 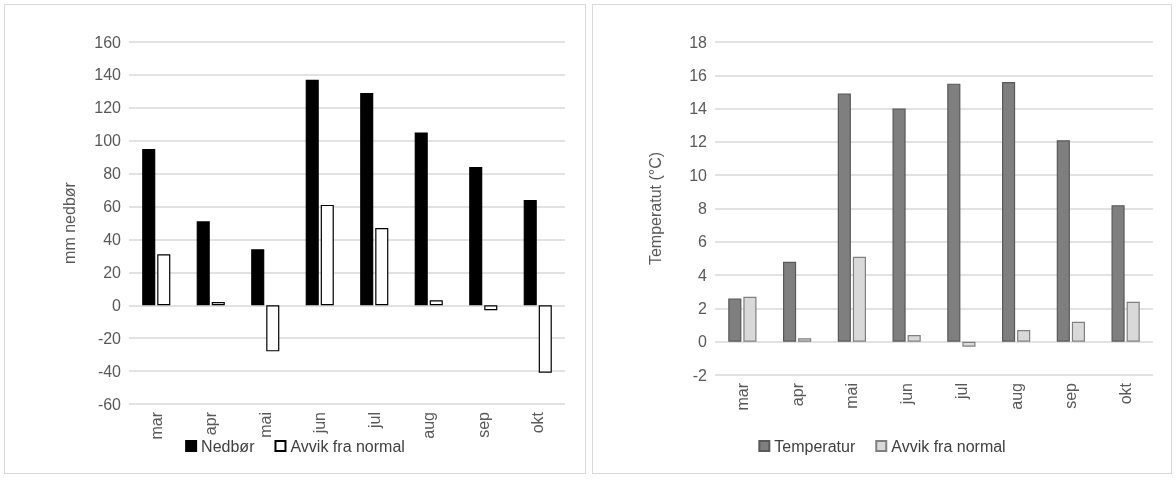 I want to click on legend-label: Temperatur, so click(x=815, y=446).